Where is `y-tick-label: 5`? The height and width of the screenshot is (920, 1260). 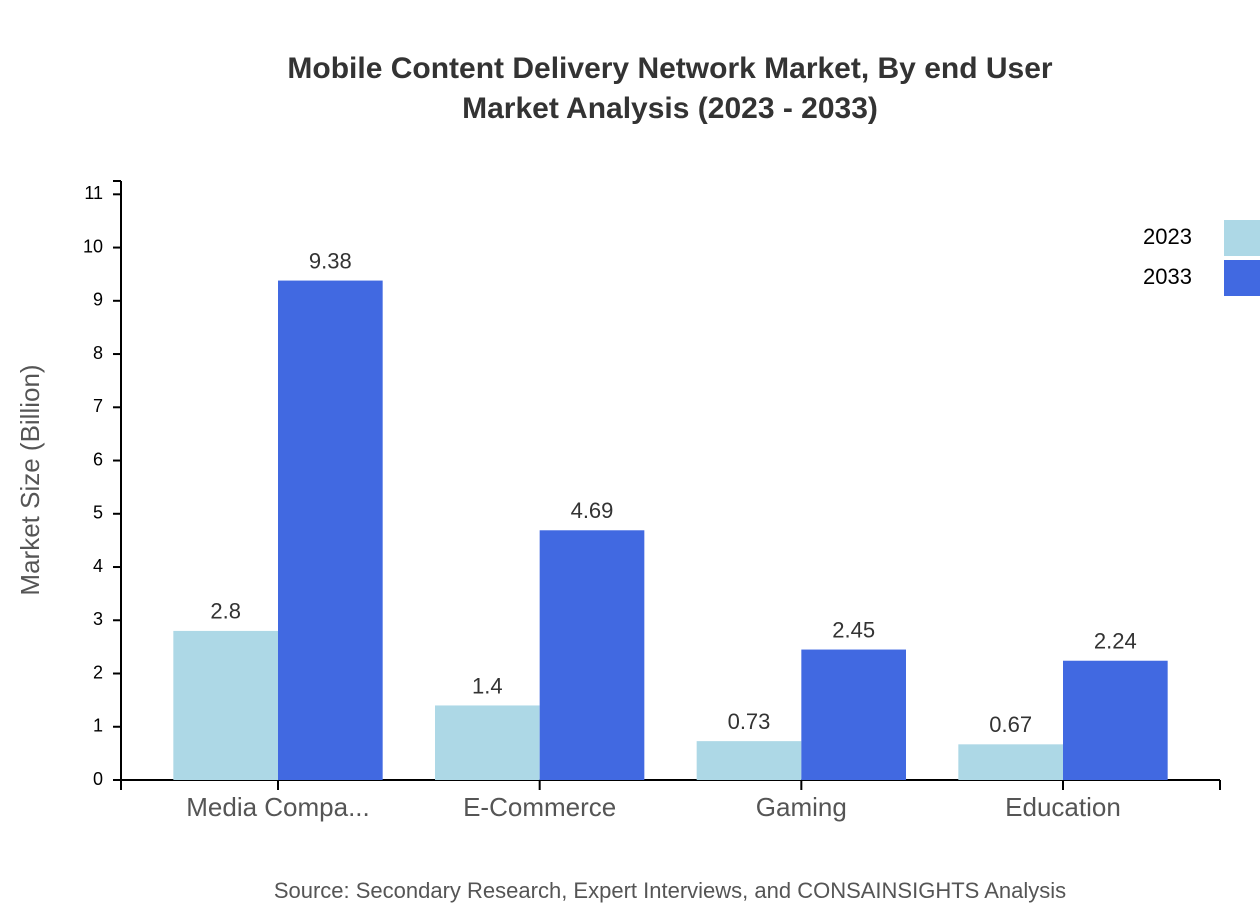
y-tick-label: 5 is located at coordinates (98, 513).